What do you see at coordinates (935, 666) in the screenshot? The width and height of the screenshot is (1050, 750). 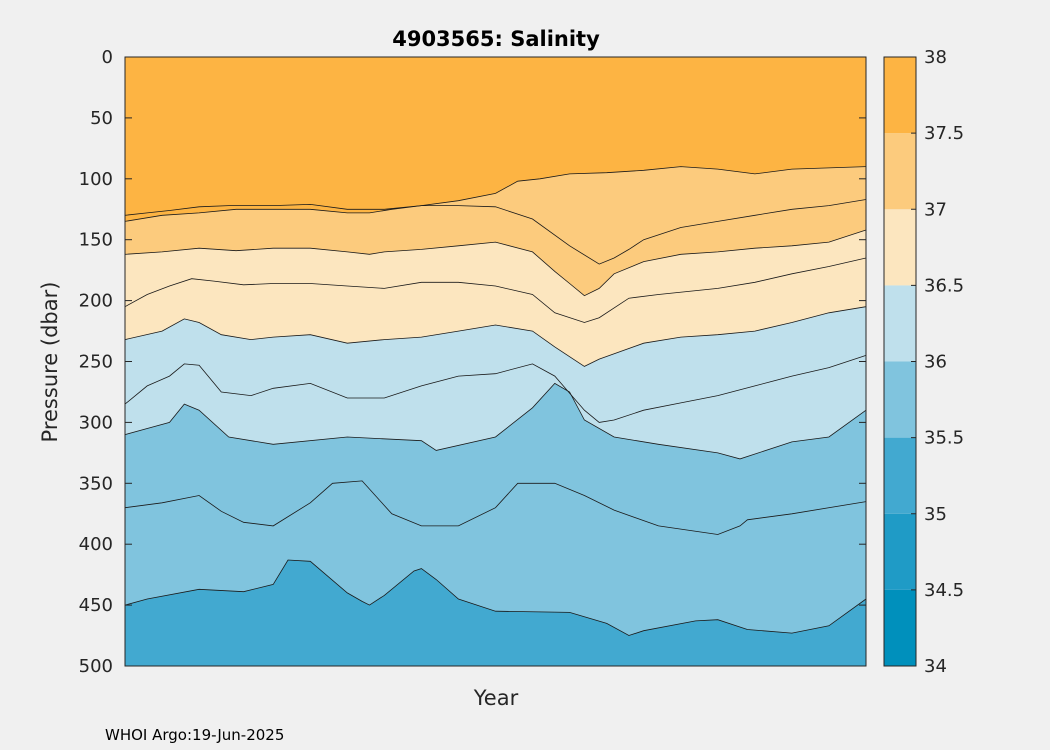 I see `colorbar-tick-label: 34` at bounding box center [935, 666].